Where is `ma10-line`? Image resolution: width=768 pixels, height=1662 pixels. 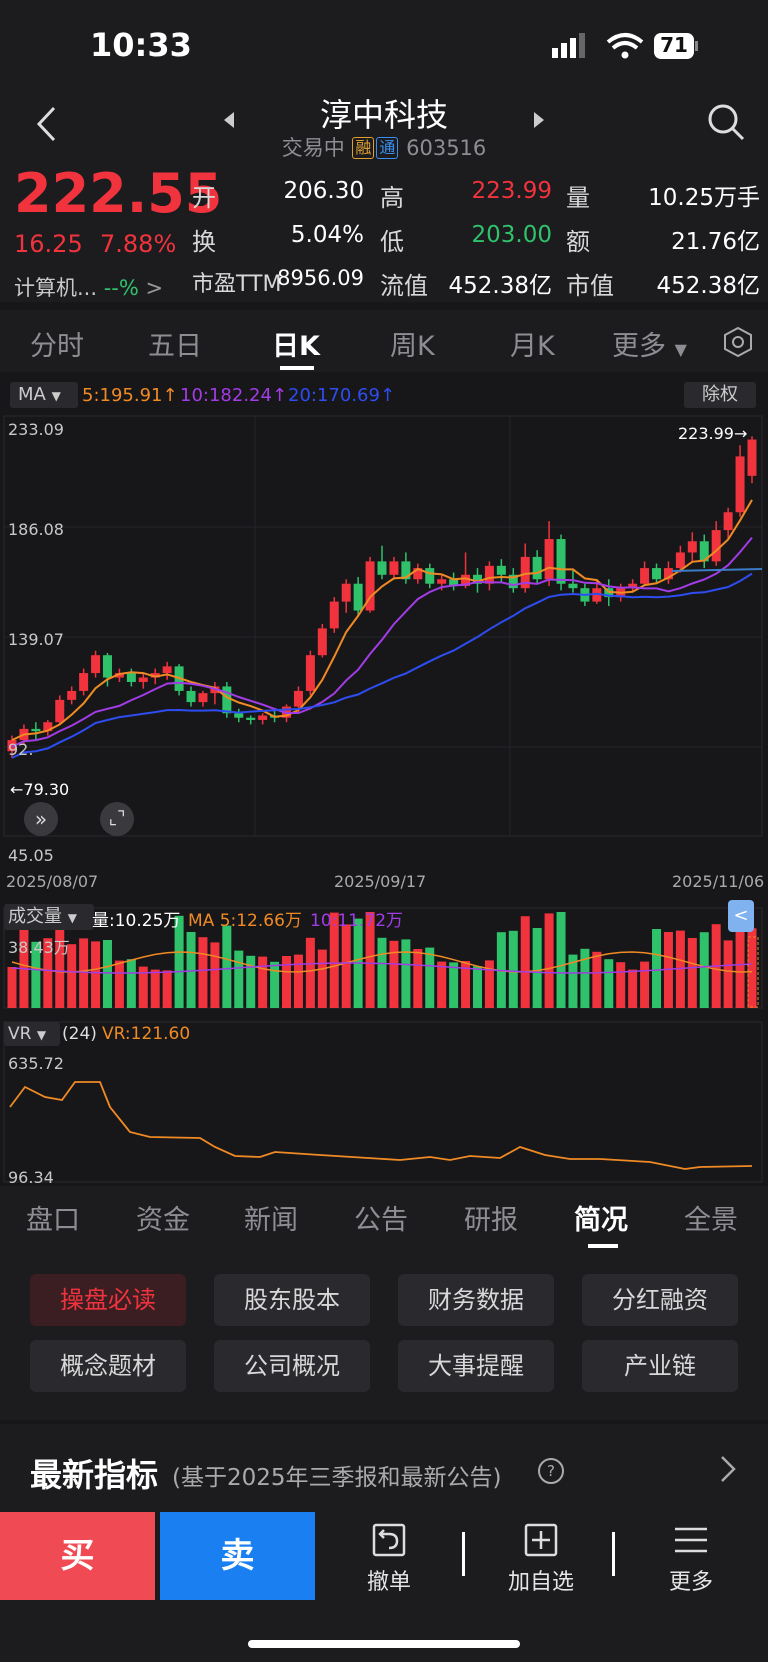 ma10-line is located at coordinates (382, 642).